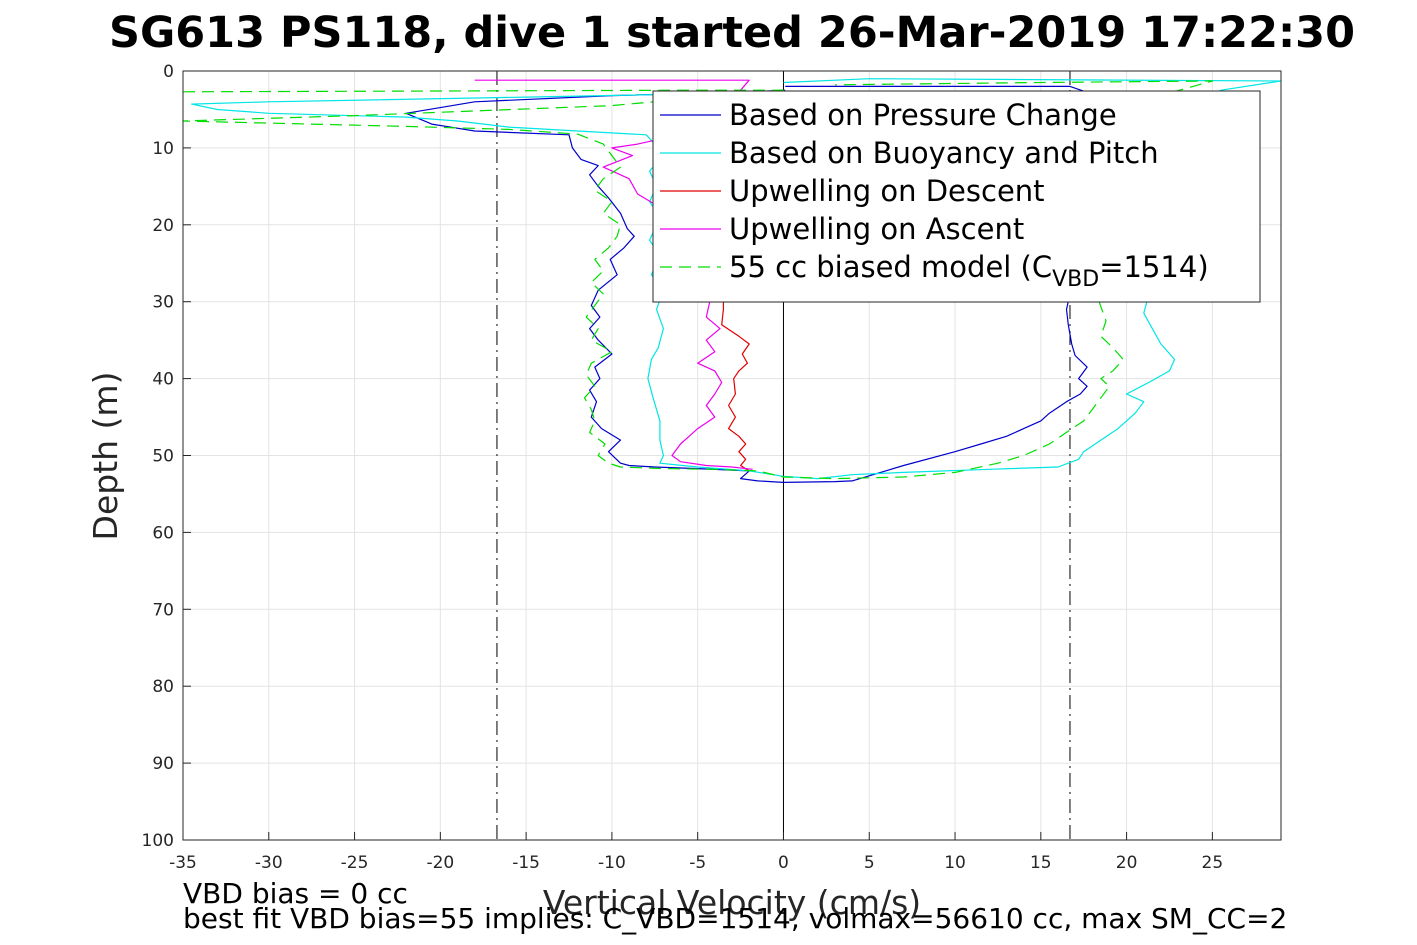 This screenshot has height=945, width=1417. Describe the element at coordinates (1075, 279) in the screenshot. I see `legend-subscript: VBD` at that location.